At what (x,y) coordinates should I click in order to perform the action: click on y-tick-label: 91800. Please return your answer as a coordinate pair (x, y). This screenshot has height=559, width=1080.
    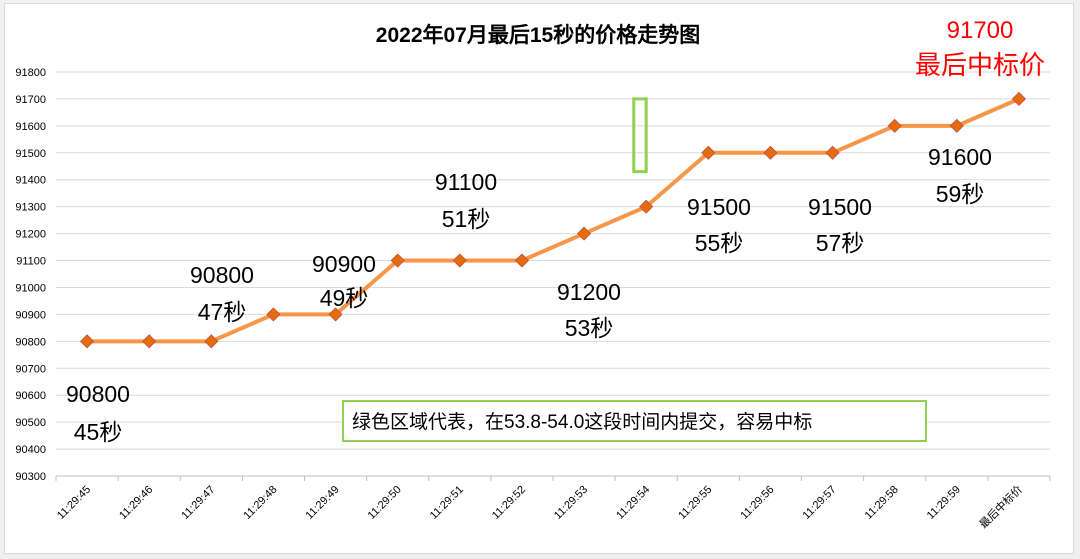
    Looking at the image, I should click on (30, 73).